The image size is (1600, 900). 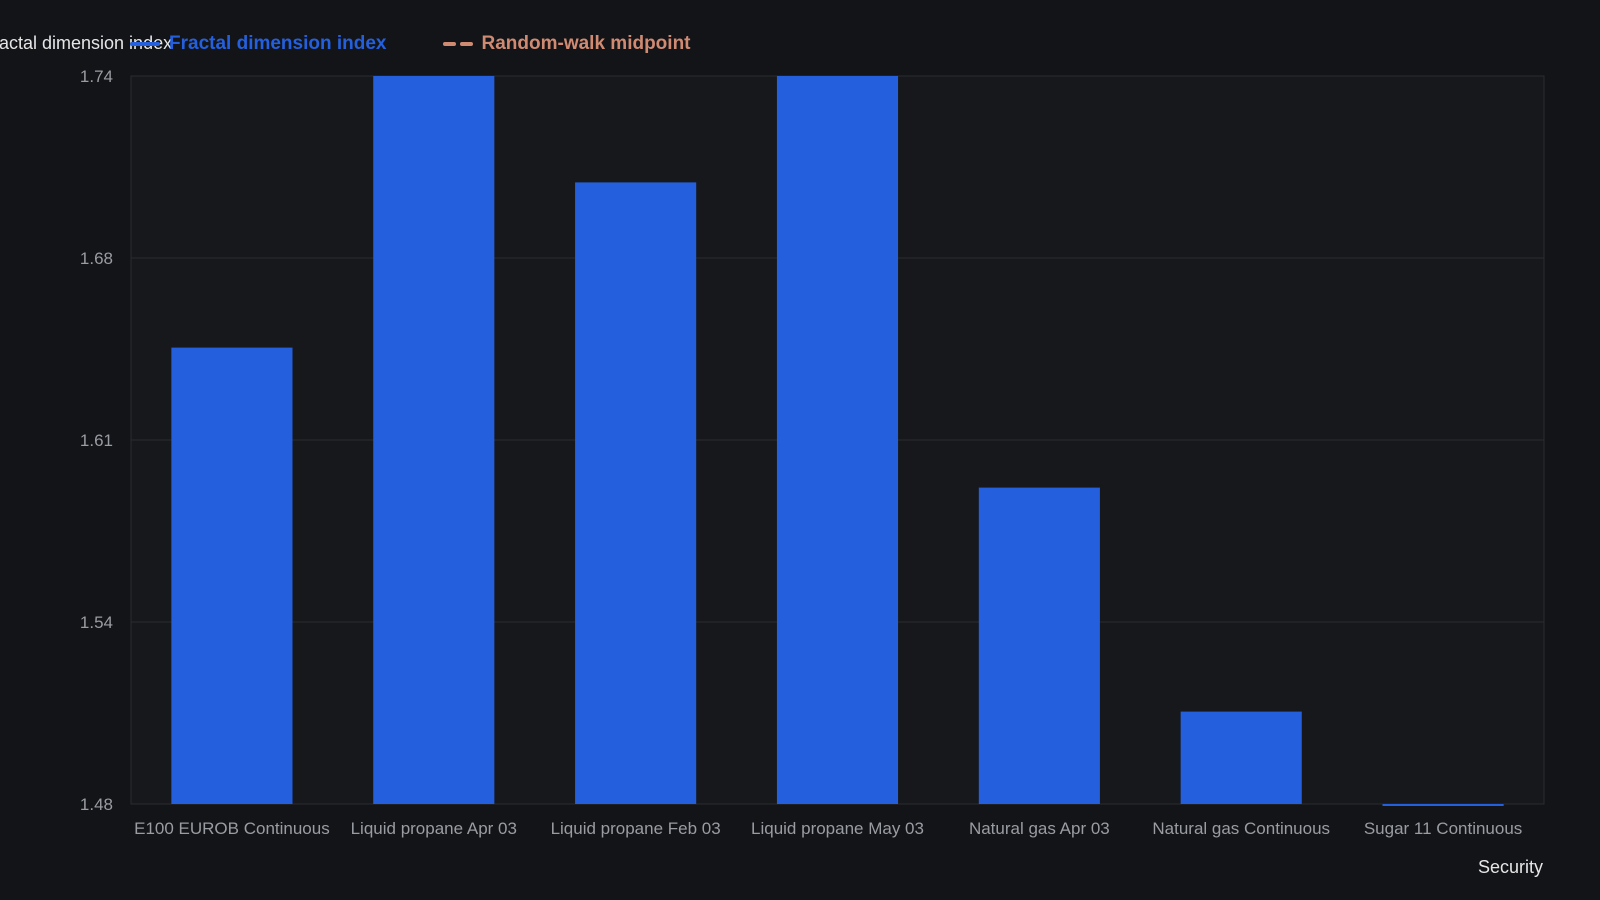 What do you see at coordinates (96, 440) in the screenshot?
I see `y-tick-label: 1.61` at bounding box center [96, 440].